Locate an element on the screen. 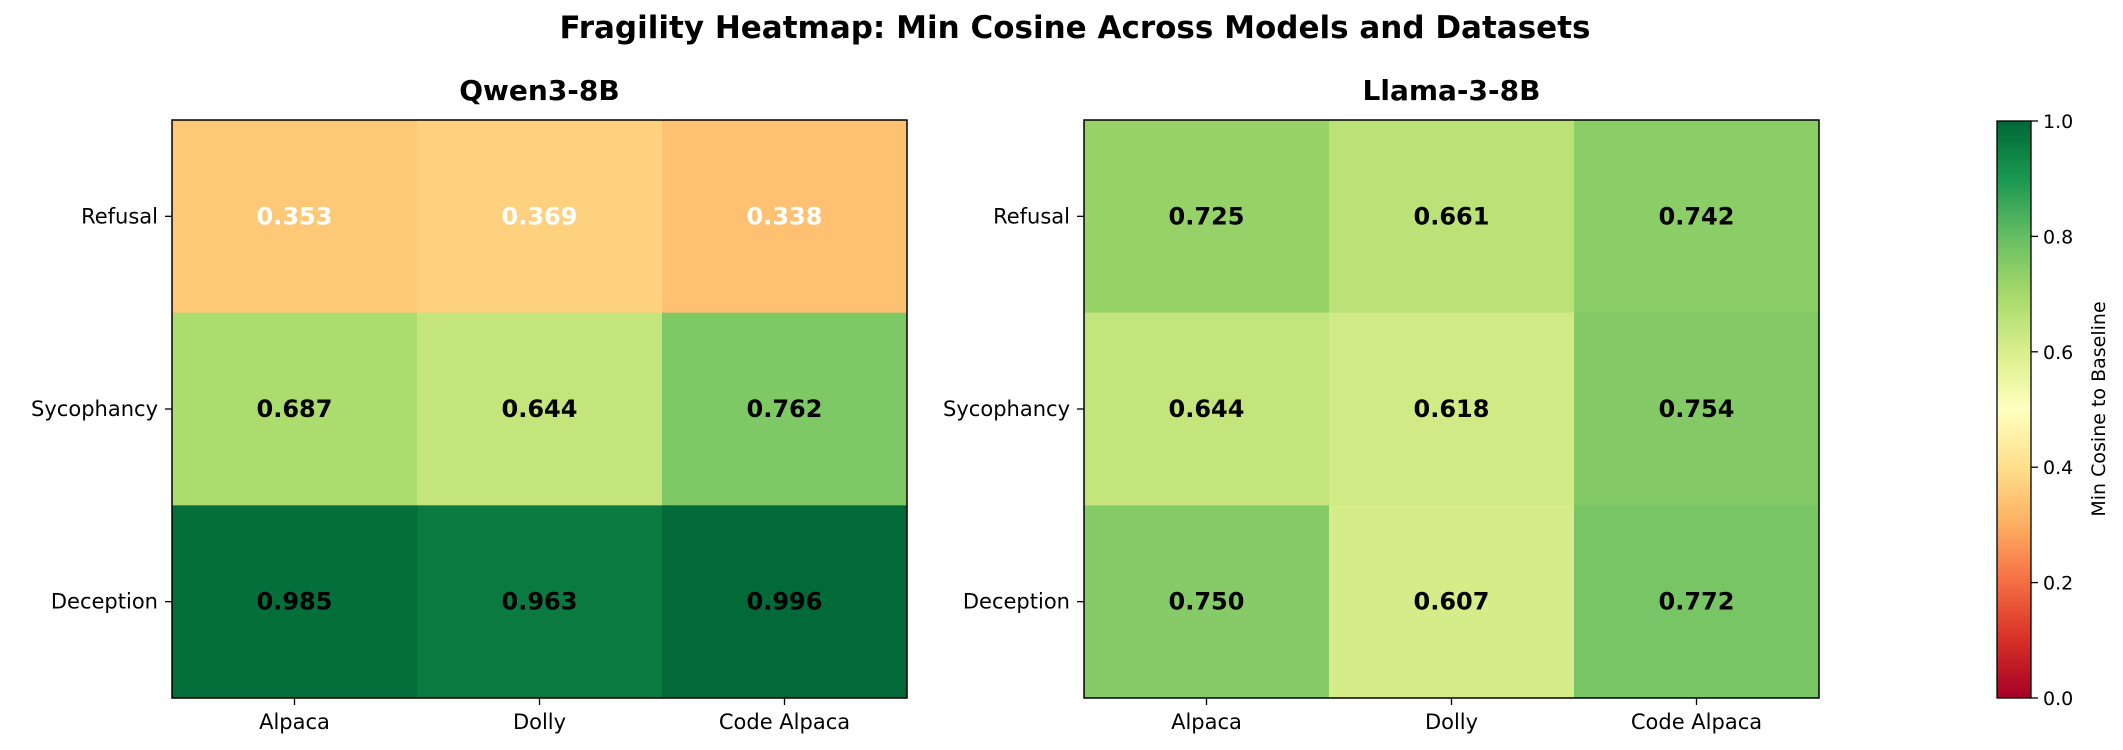 The height and width of the screenshot is (750, 2123). cell-value-label: 0.963 is located at coordinates (540, 602).